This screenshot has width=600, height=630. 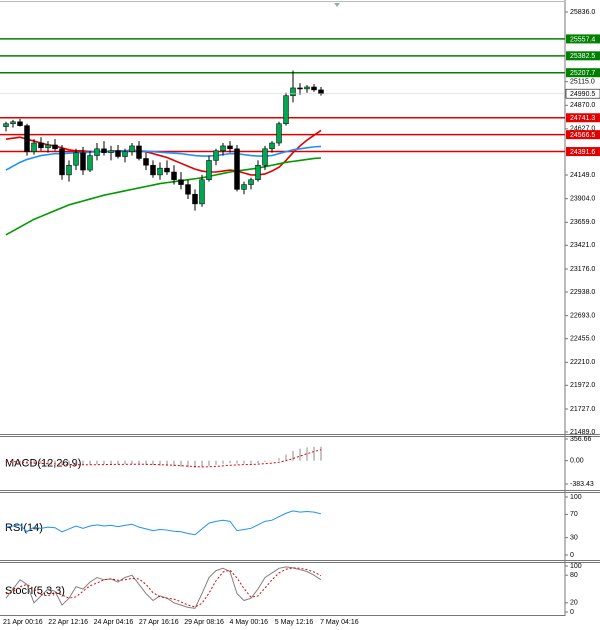 I want to click on x-tick-label: 27 Apr 16:16, so click(x=159, y=622).